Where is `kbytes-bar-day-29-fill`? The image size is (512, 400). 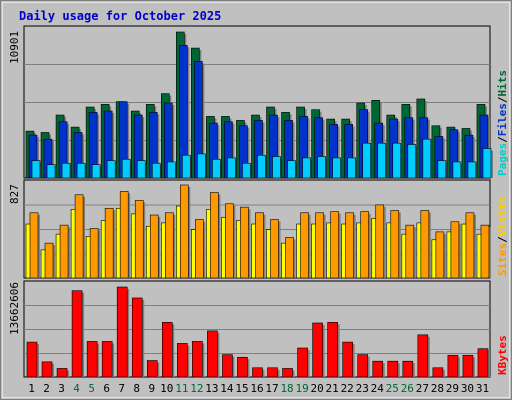 kbytes-bar-day-29-fill is located at coordinates (453, 366).